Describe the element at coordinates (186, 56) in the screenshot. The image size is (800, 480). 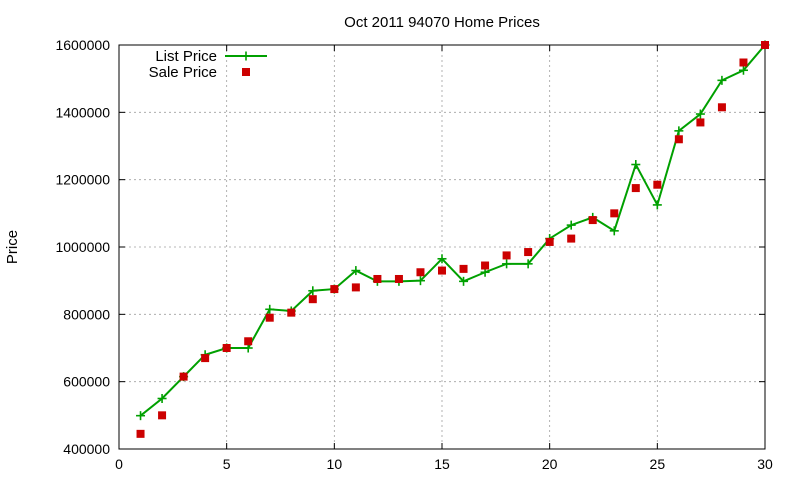
I see `legend-label: List Price` at that location.